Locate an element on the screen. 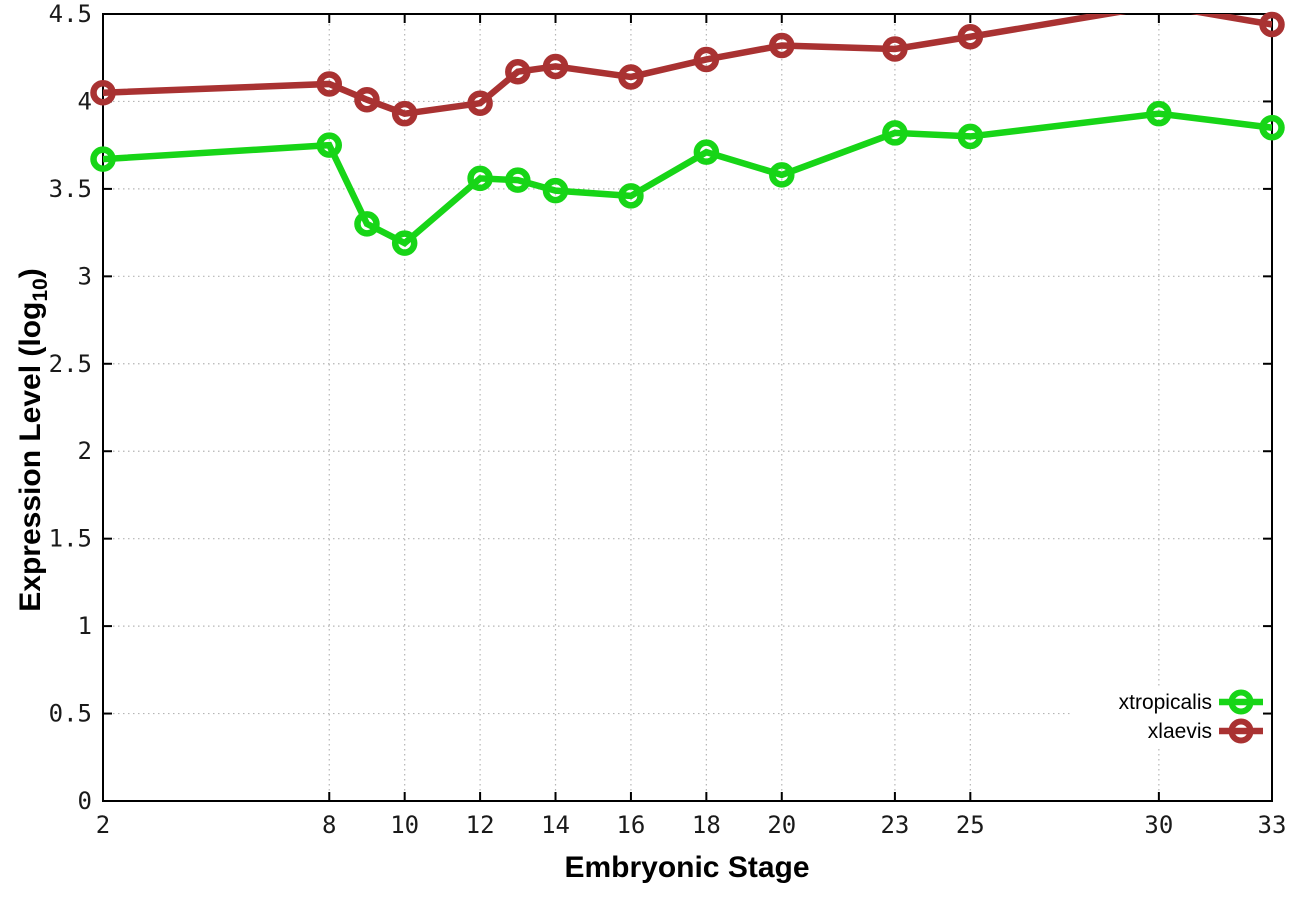 This screenshot has width=1296, height=907. y-tick-label: 0.5 is located at coordinates (70, 714).